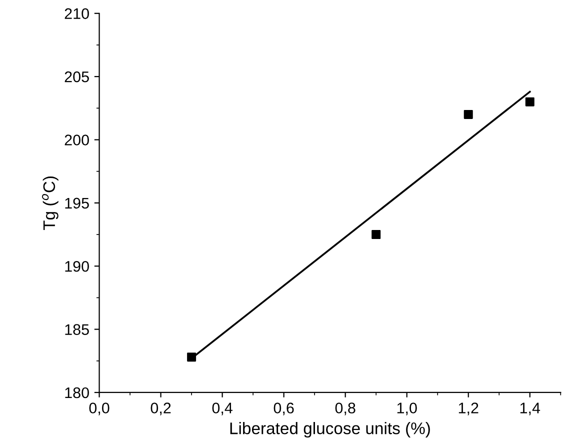 This screenshot has width=584, height=446. Describe the element at coordinates (76, 140) in the screenshot. I see `y-tick-label: 200` at that location.